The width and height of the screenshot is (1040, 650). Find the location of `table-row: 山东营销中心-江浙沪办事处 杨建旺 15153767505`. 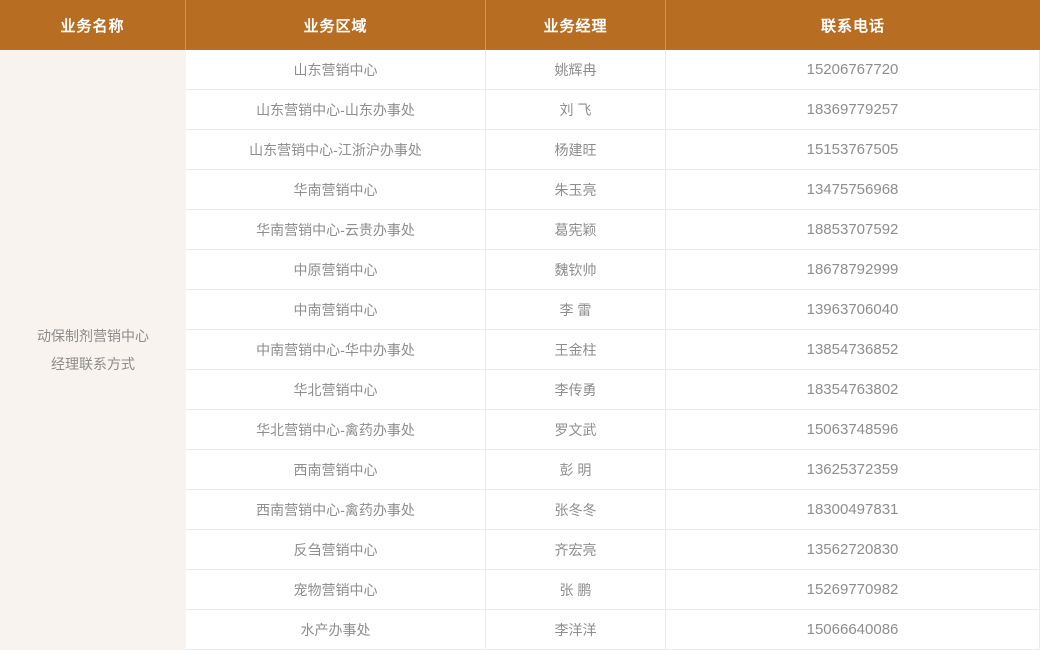

table-row: 山东营销中心-江浙沪办事处 杨建旺 15153767505 is located at coordinates (613, 150).